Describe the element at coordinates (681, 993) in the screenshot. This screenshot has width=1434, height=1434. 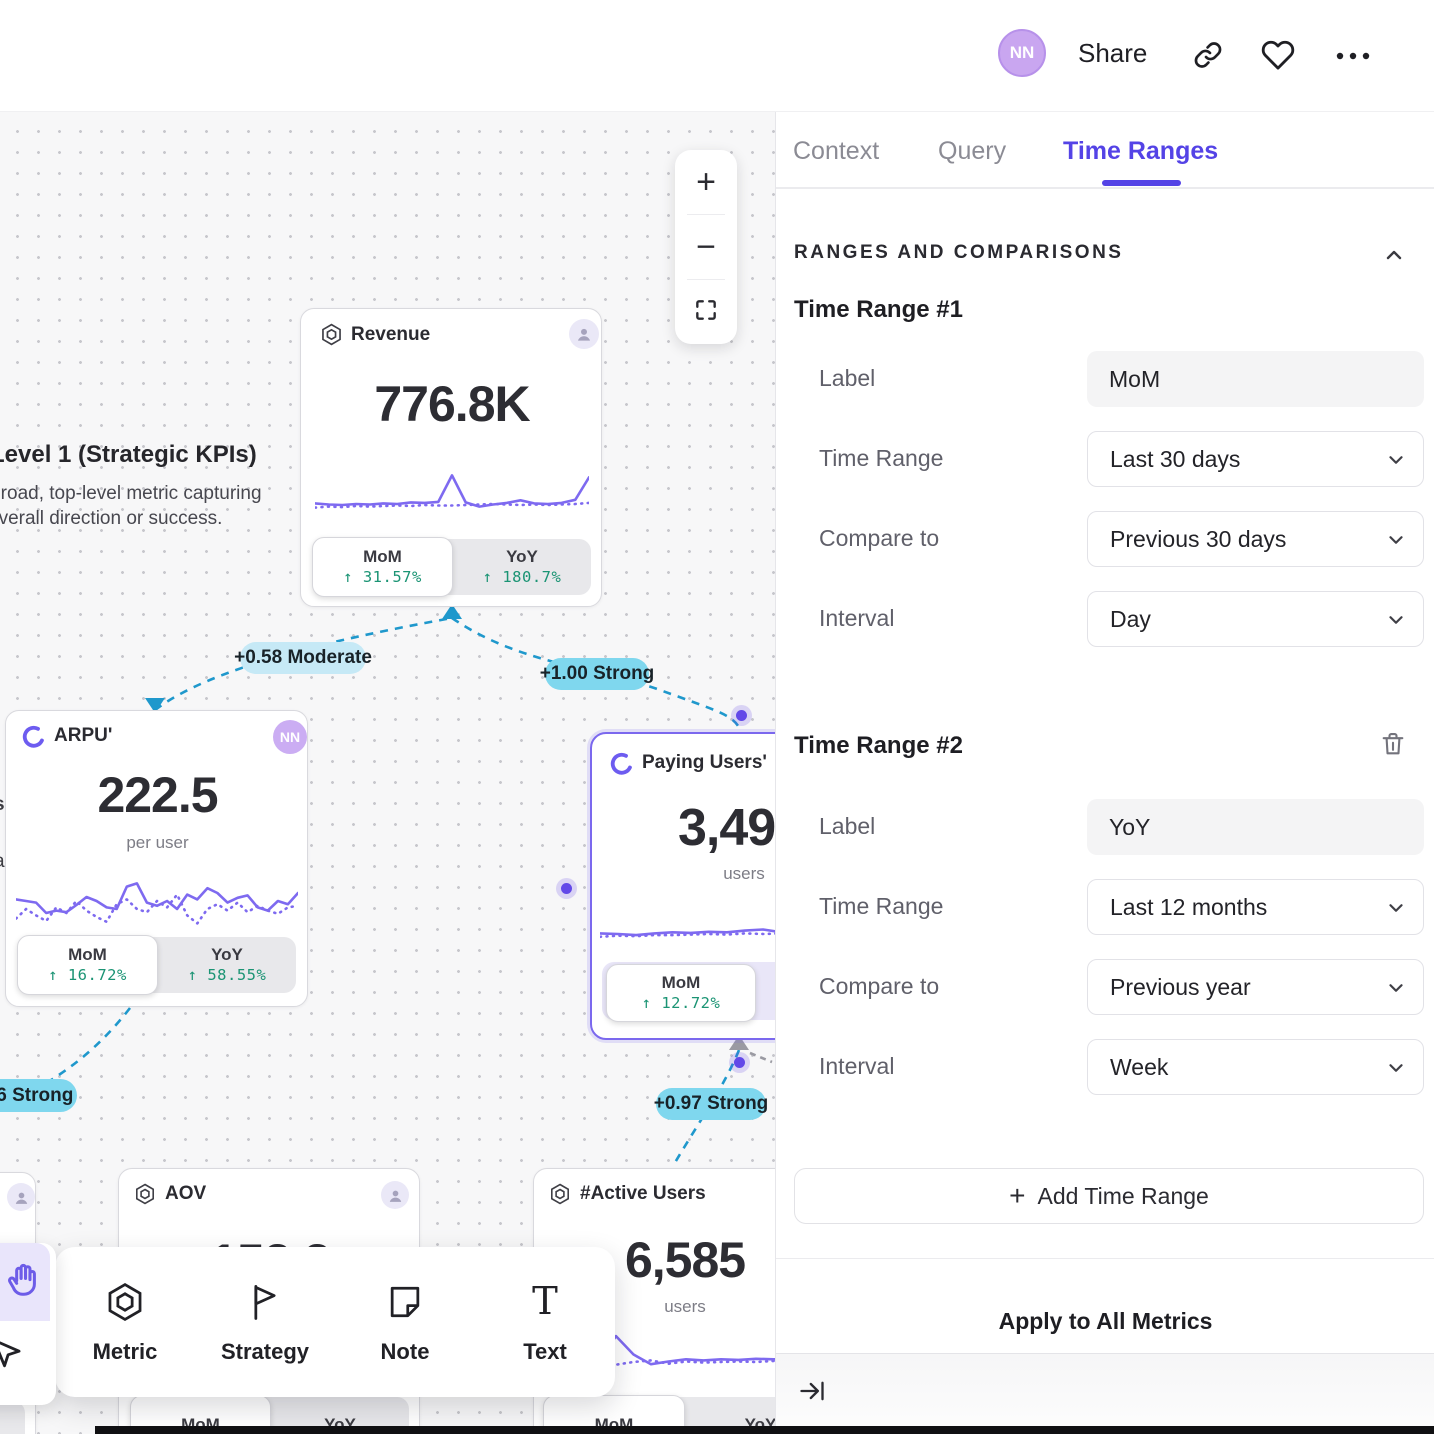
I see `comparison-chip-mom: MoM ↑ 12.72%` at that location.